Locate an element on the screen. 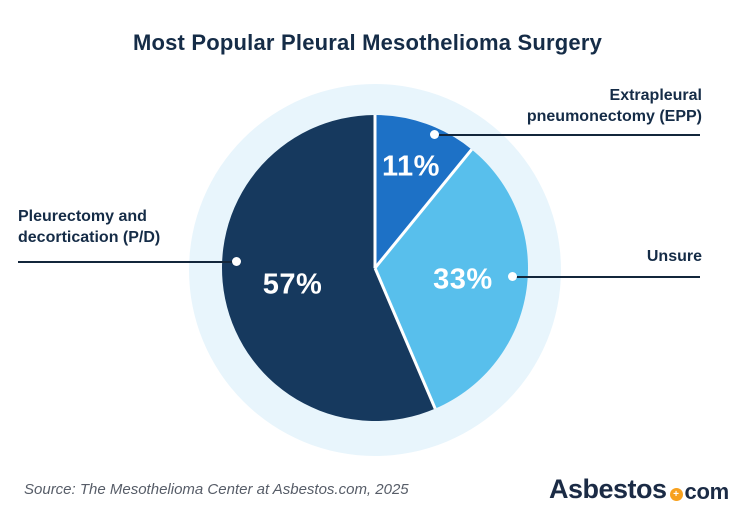 The width and height of the screenshot is (735, 515). percent-label-epp: 11% is located at coordinates (410, 166).